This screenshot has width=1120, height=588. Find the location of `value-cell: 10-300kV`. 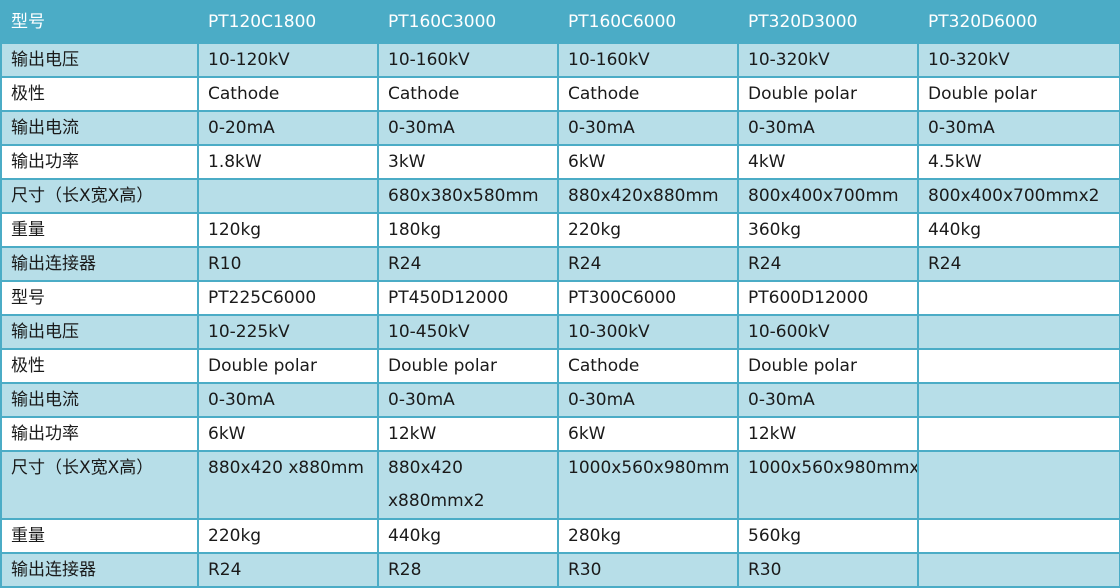

value-cell: 10-300kV is located at coordinates (648, 332).